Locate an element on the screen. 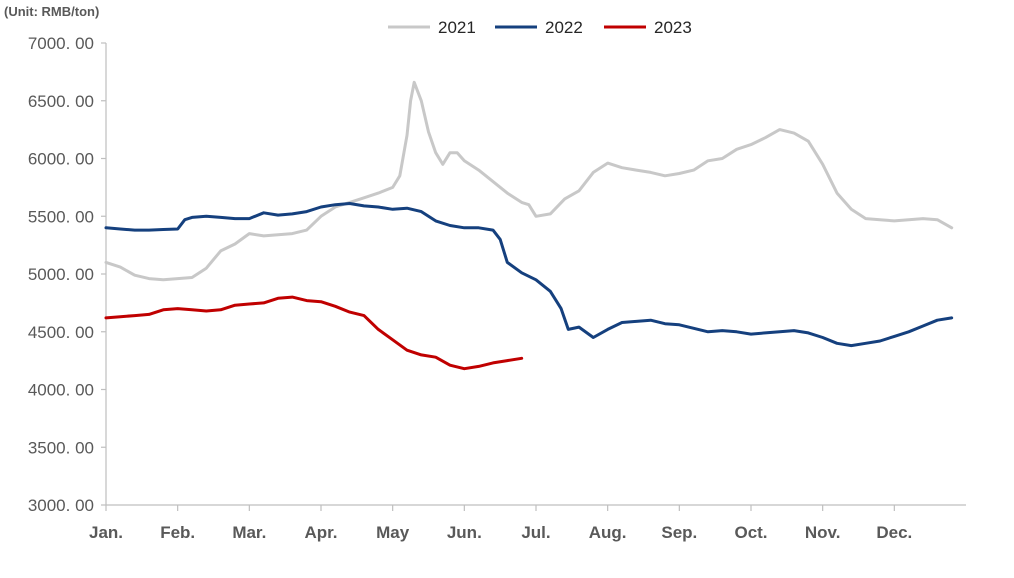 Image resolution: width=1014 pixels, height=578 pixels. y-tick-label: 6500. 00 is located at coordinates (61, 101).